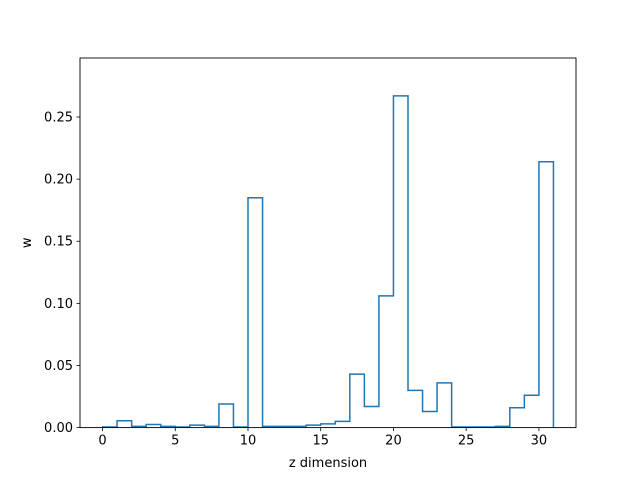  What do you see at coordinates (58, 428) in the screenshot?
I see `y-tick-label: 0.00` at bounding box center [58, 428].